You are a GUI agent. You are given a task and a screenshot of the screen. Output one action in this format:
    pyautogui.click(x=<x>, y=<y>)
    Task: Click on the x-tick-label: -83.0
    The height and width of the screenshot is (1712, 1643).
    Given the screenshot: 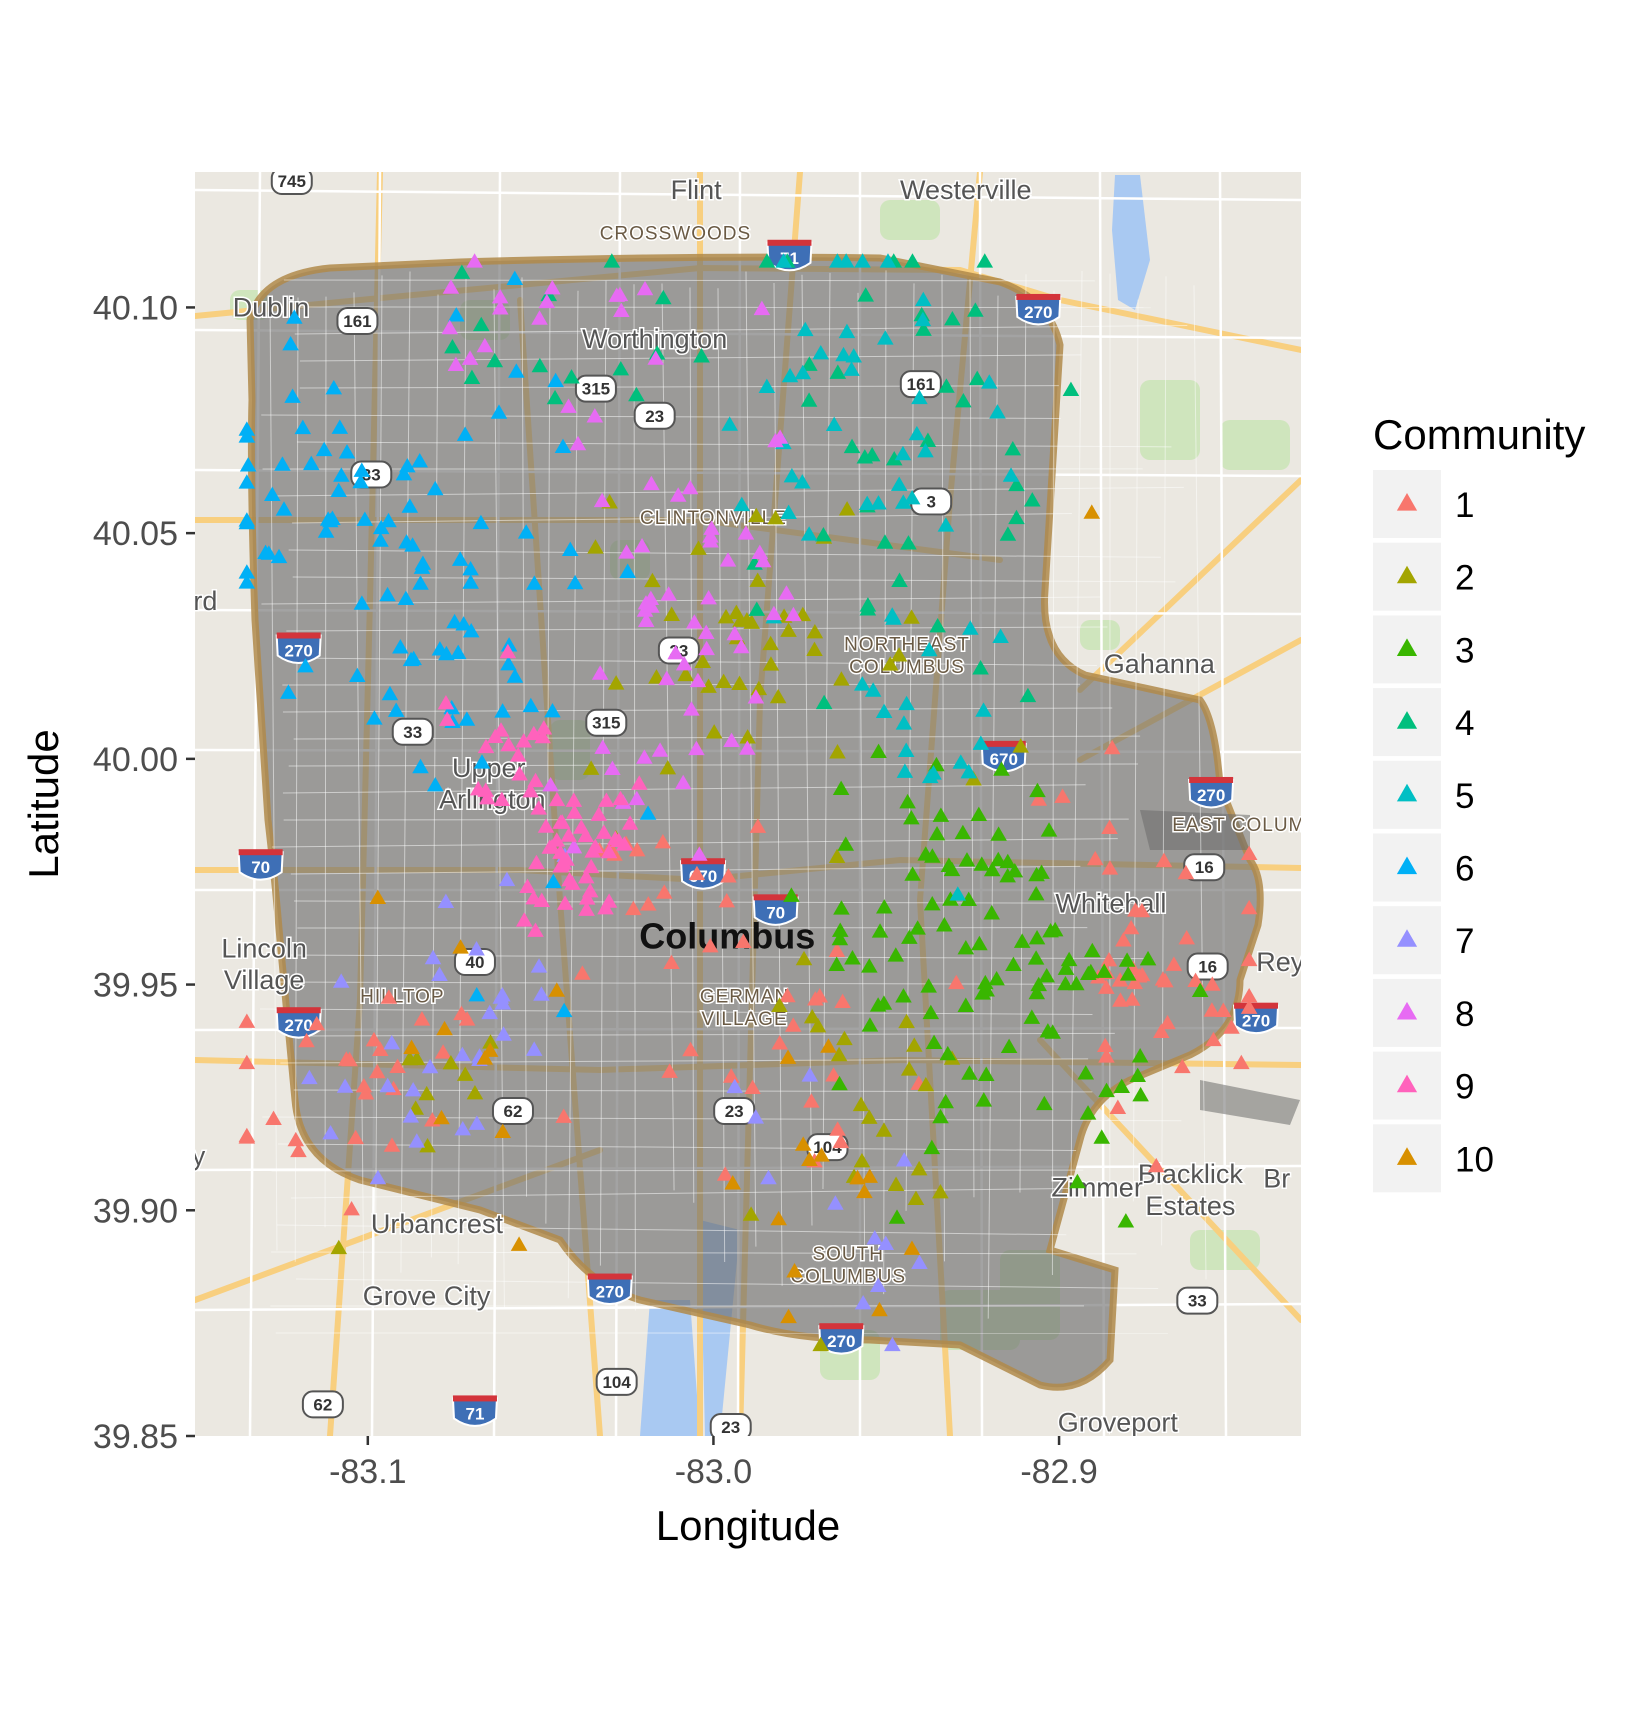 What is the action you would take?
    pyautogui.click(x=714, y=1472)
    